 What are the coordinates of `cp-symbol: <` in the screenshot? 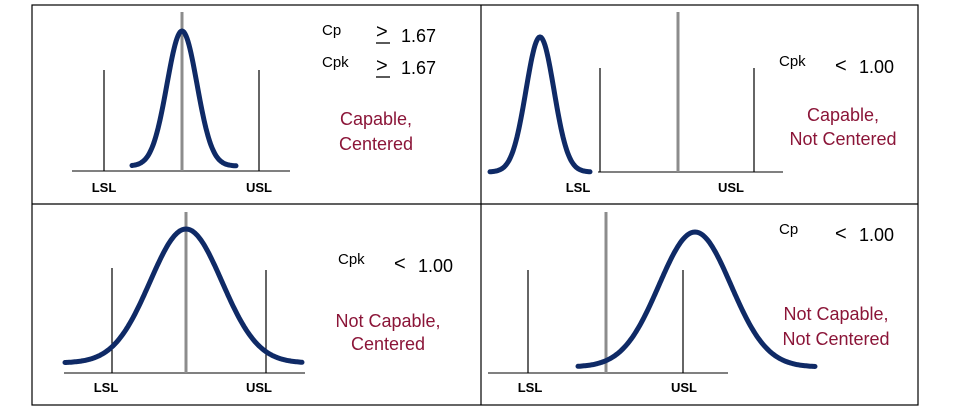 It's located at (841, 234).